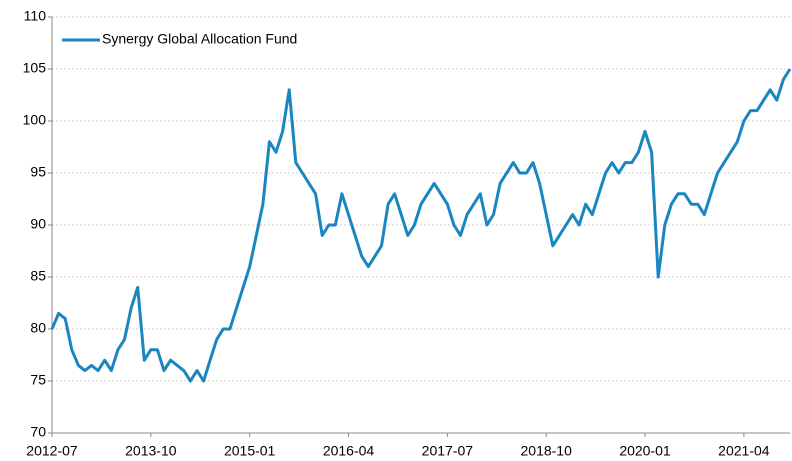  I want to click on y-tick-label: 105, so click(35, 68).